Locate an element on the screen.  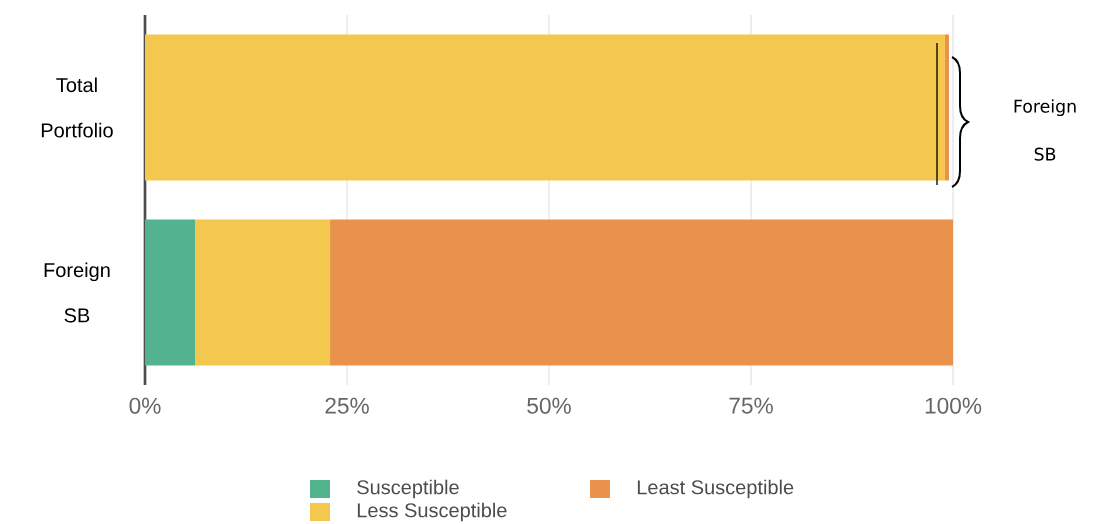
legend-label: Least Susceptible is located at coordinates (715, 489).